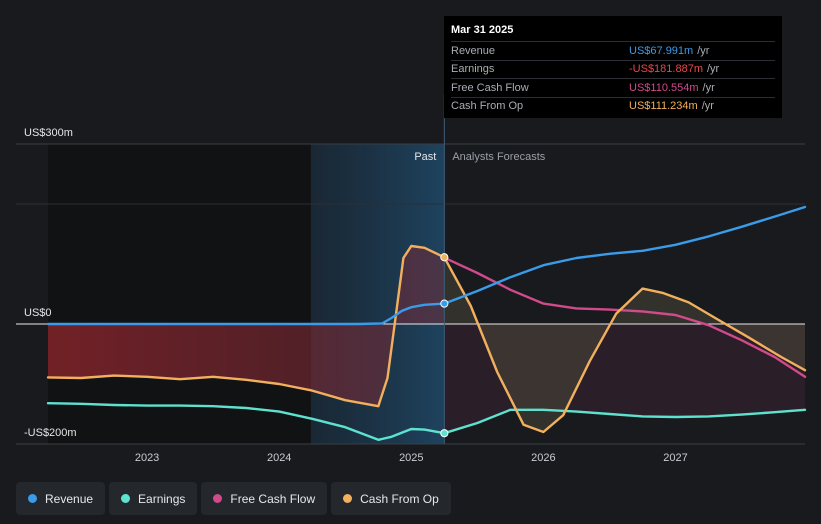  What do you see at coordinates (613, 87) in the screenshot?
I see `tooltip-row-free-cash-flow: Free Cash Flow US$110.554m /yr` at bounding box center [613, 87].